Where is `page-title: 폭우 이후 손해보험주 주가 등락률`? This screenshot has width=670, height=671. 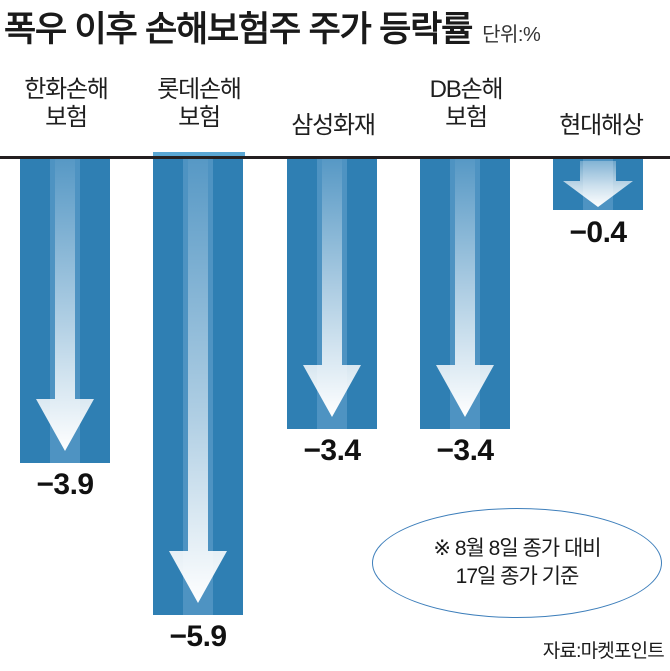
page-title: 폭우 이후 손해보험주 주가 등락률 is located at coordinates (238, 29).